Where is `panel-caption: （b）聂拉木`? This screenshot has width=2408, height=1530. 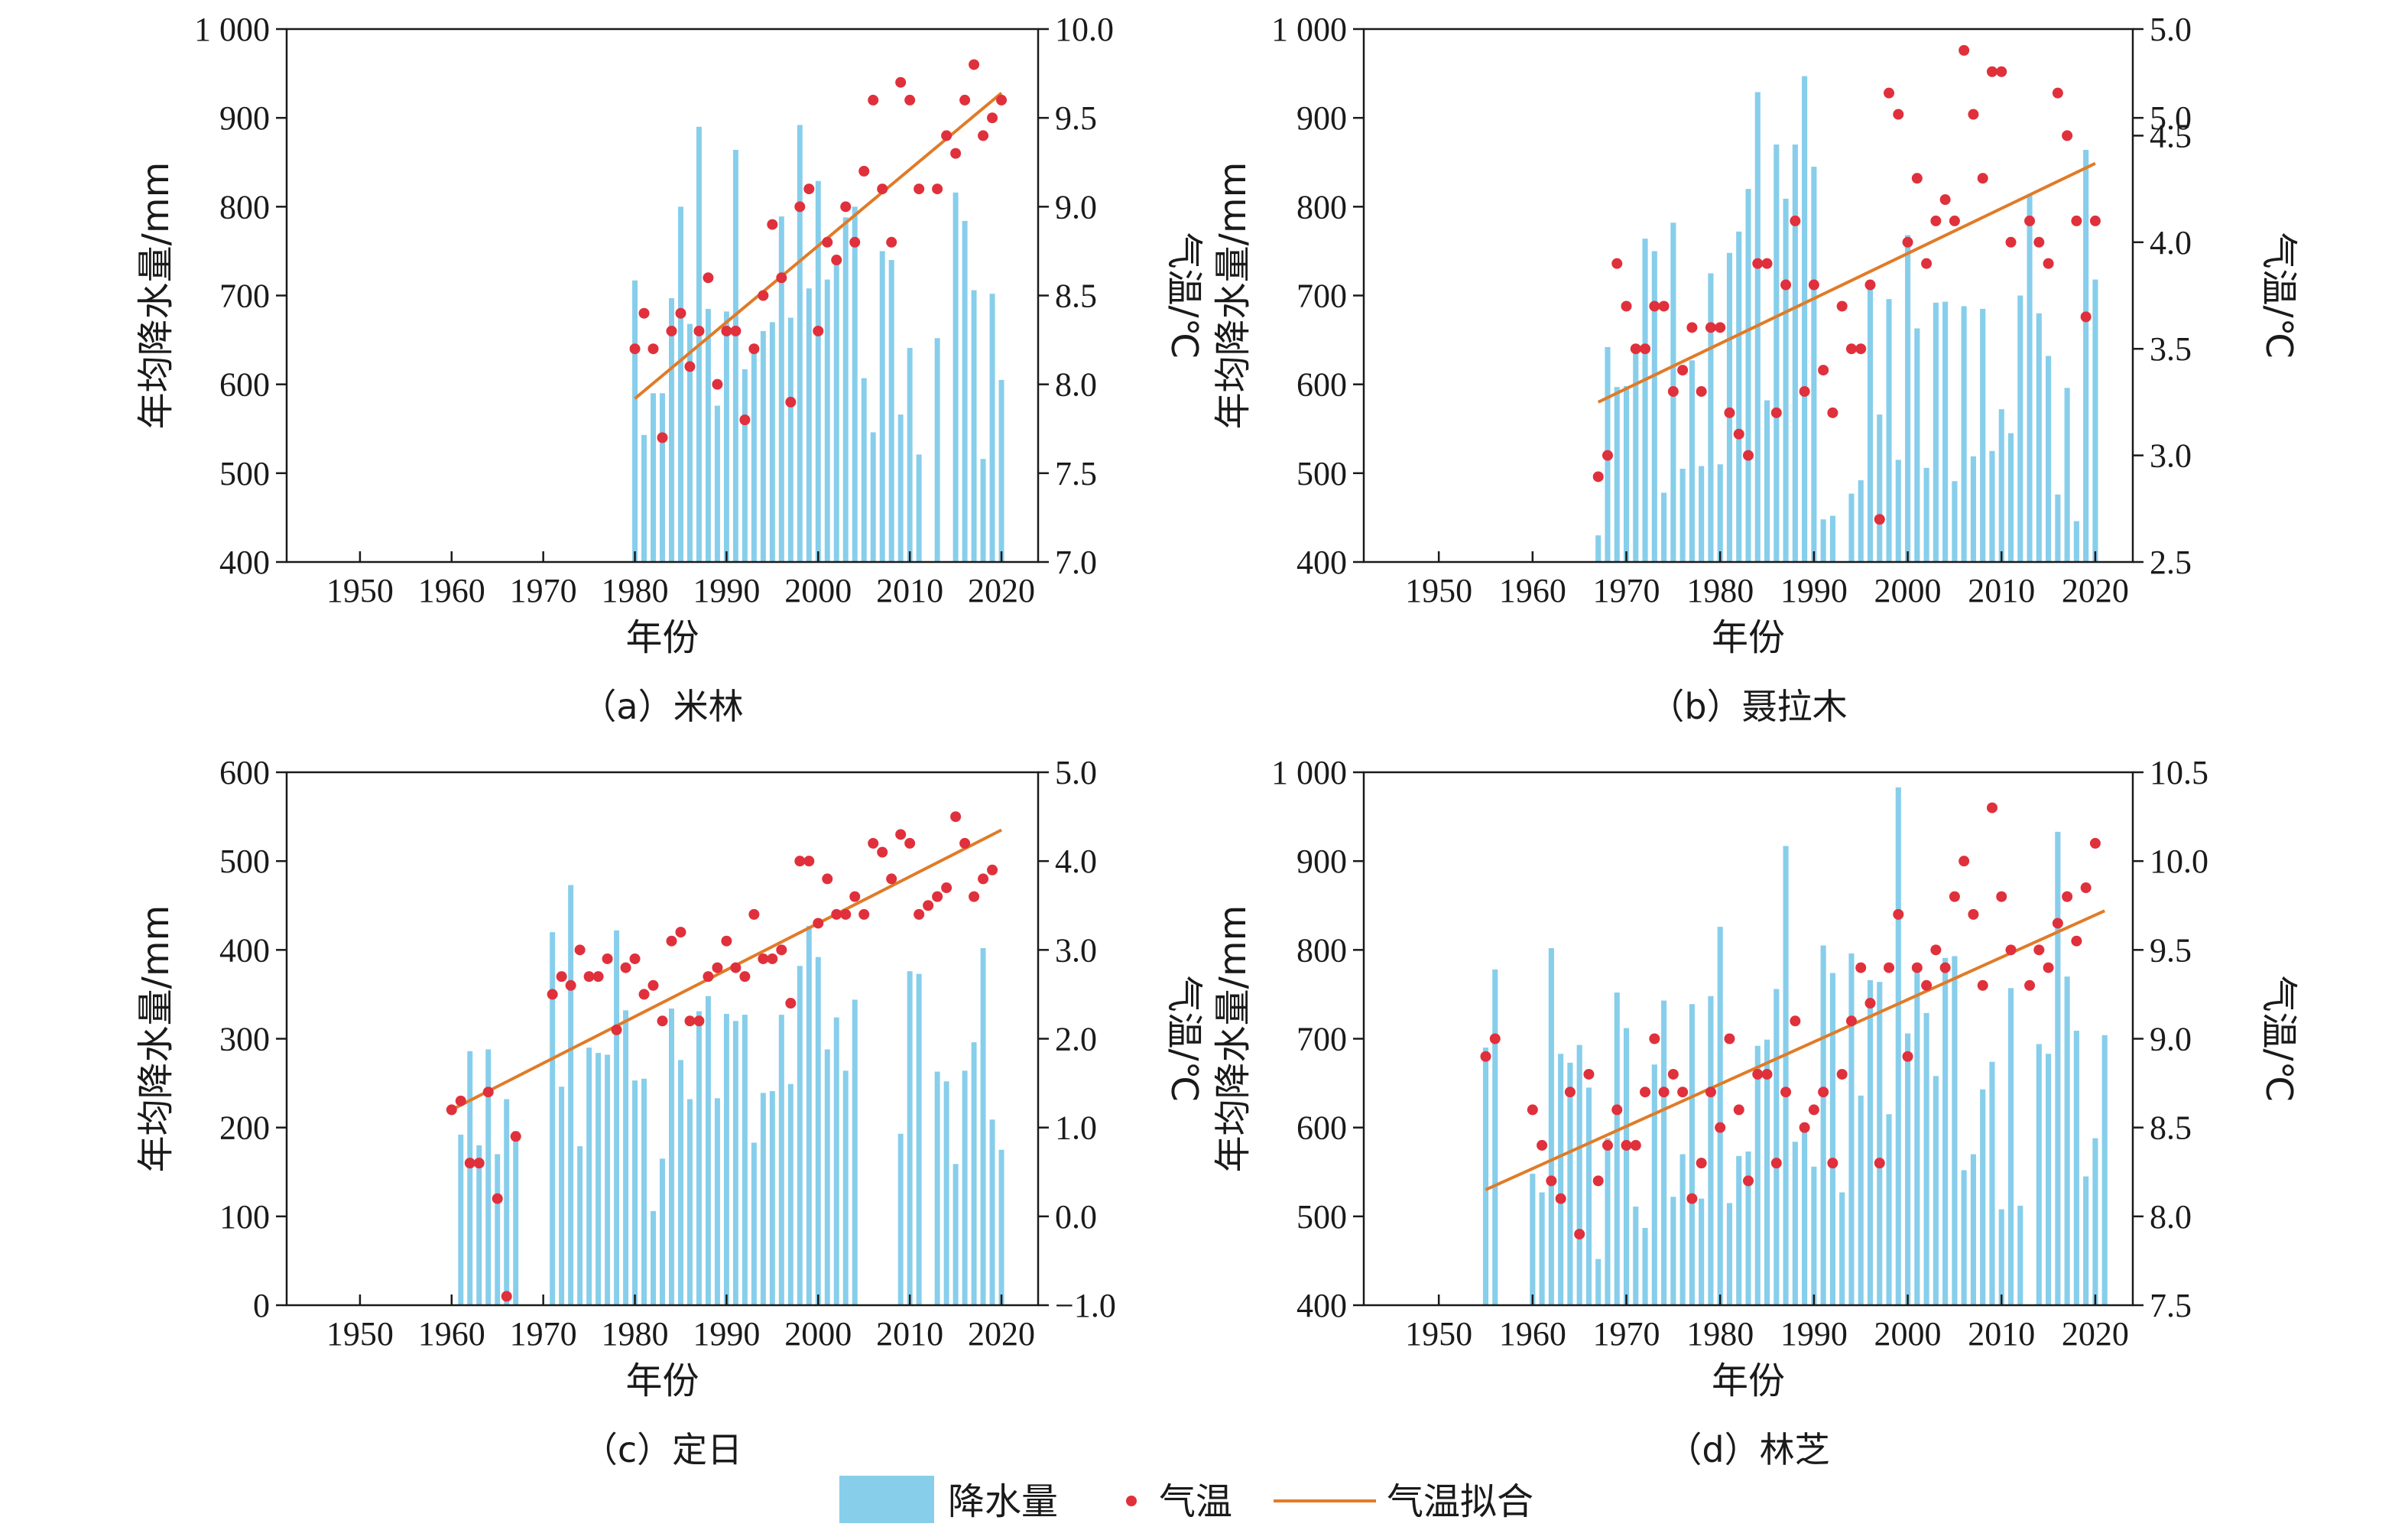 panel-caption: （b）聂拉木 is located at coordinates (1748, 706).